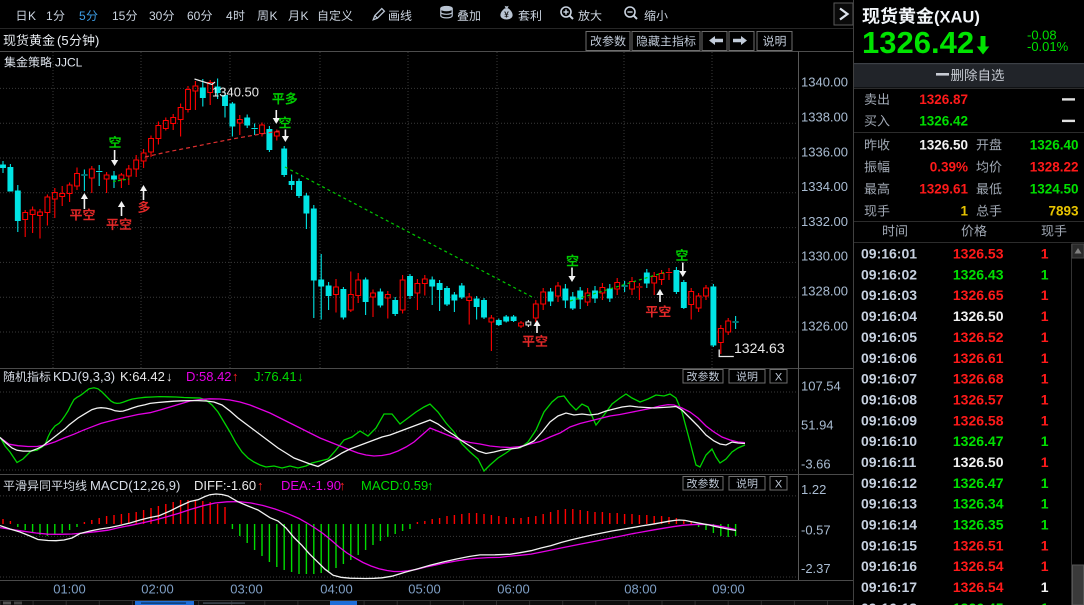  Describe the element at coordinates (135, 485) in the screenshot. I see `svg-text: MACD(12,26,9)` at that location.